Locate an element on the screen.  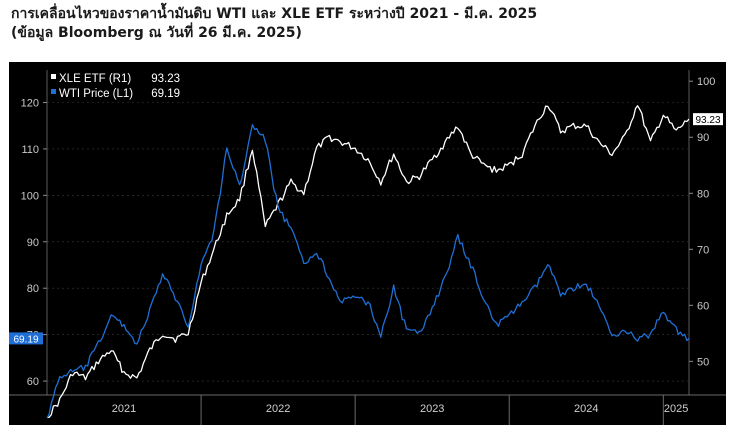
badge-left-label: 69.19 is located at coordinates (25, 339).